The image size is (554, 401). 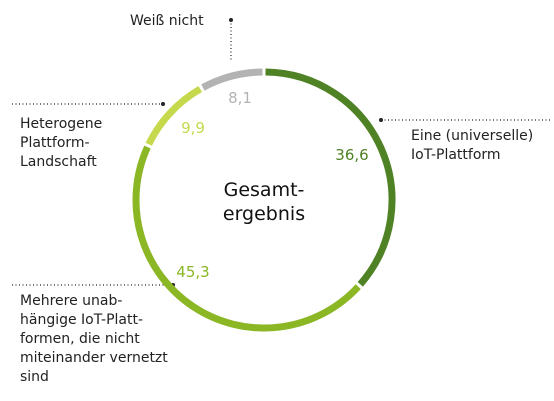 I want to click on center-label: Gesamt-, so click(x=264, y=190).